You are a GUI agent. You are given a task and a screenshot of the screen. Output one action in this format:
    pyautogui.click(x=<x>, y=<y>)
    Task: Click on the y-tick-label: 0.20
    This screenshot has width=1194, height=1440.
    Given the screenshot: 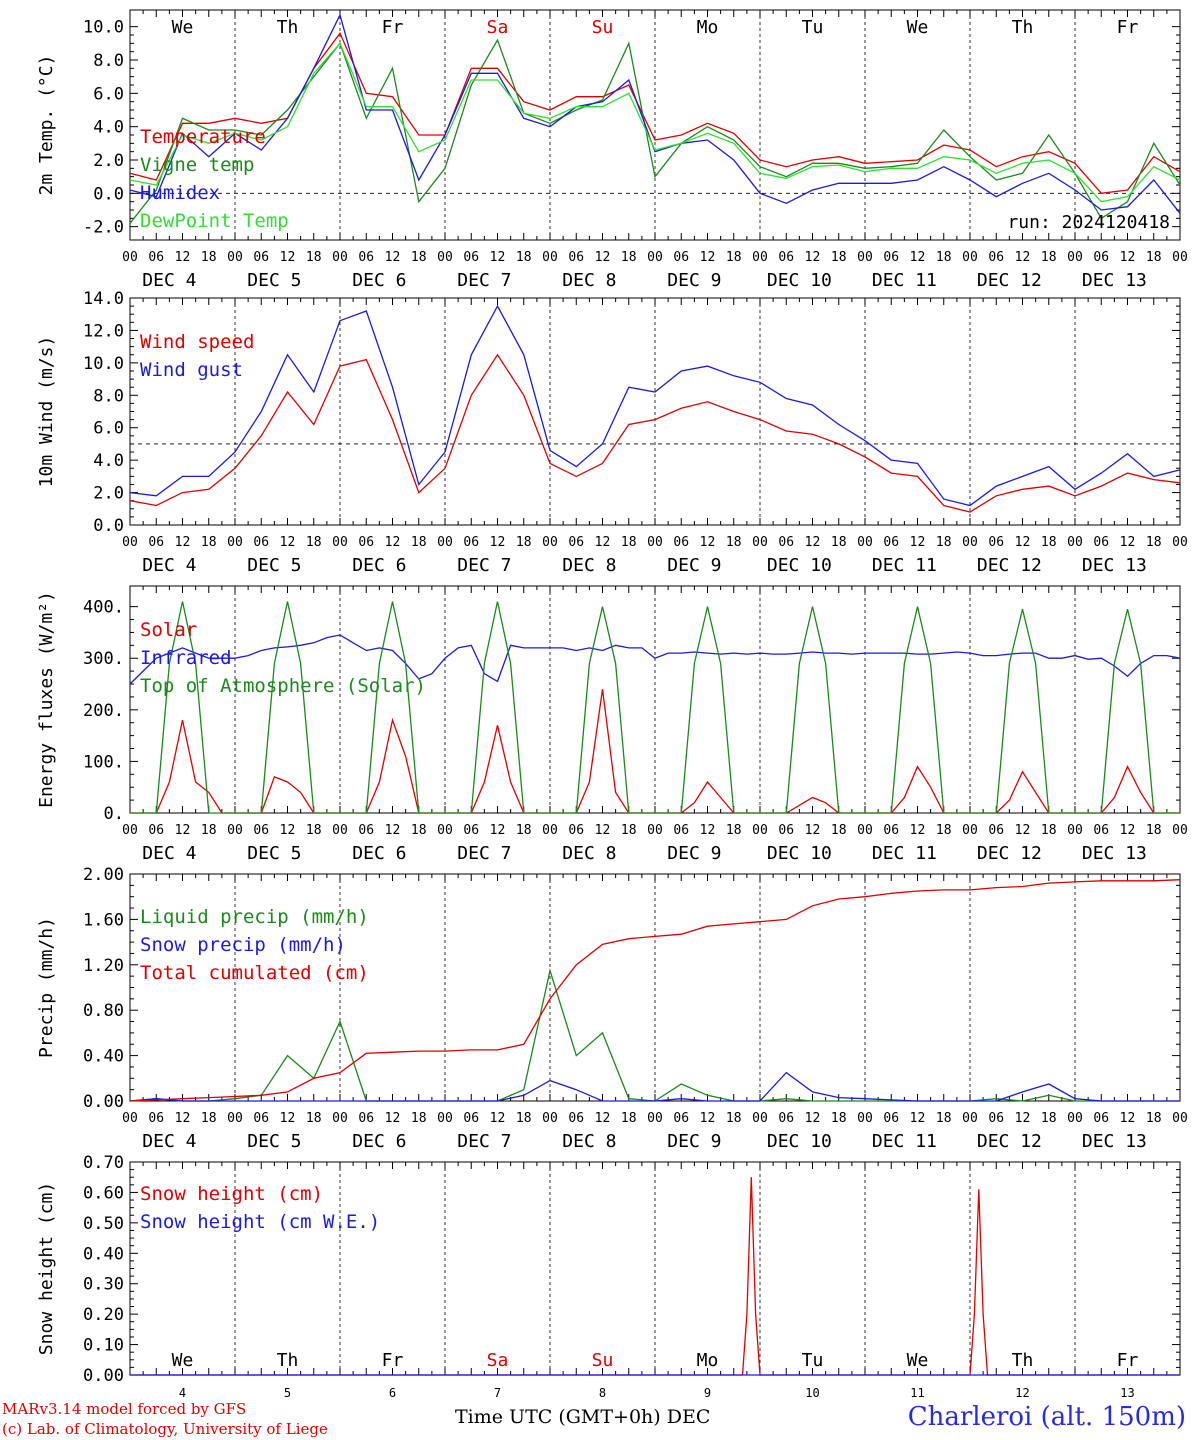 What is the action you would take?
    pyautogui.click(x=103, y=1315)
    